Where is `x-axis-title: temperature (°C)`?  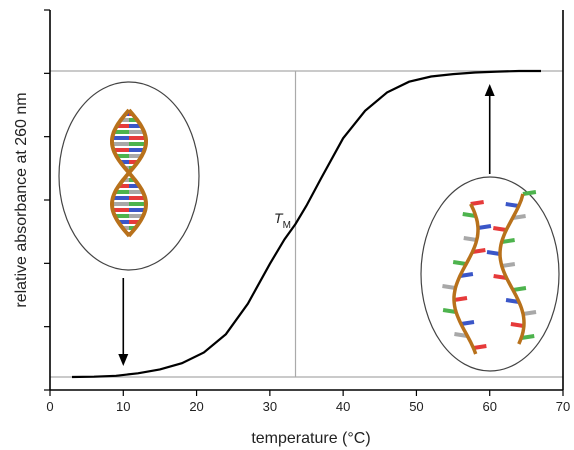
x-axis-title: temperature (°C) is located at coordinates (310, 438).